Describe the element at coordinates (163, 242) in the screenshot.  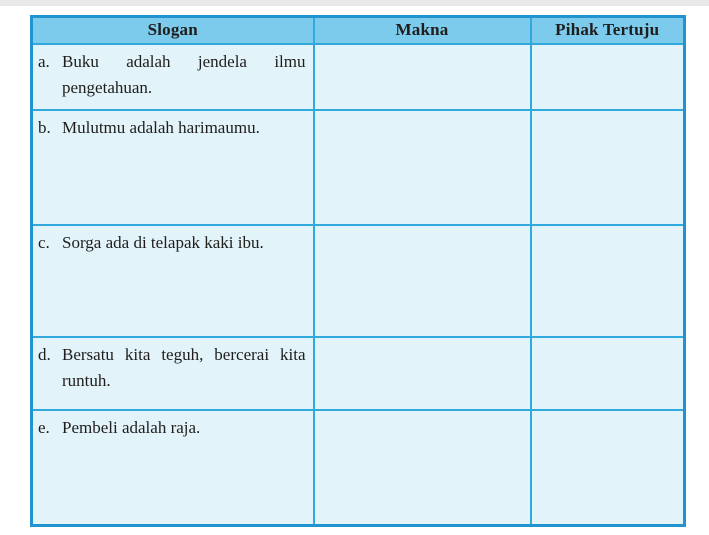
I see `slogan-text: Sorga ada di telapak kaki ibu.` at that location.